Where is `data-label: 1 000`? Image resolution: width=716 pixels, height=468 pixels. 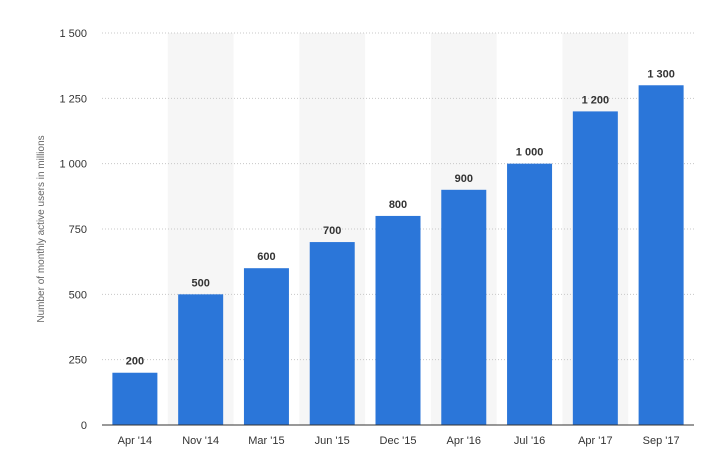 data-label: 1 000 is located at coordinates (530, 153).